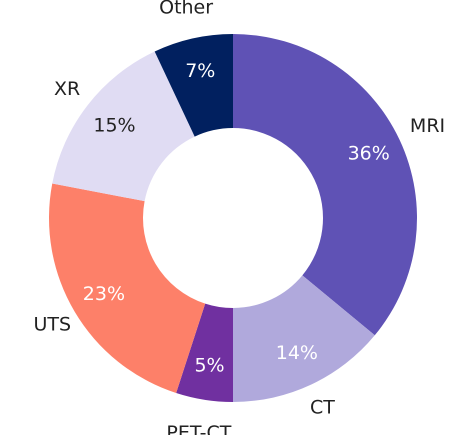 The image size is (466, 435). Describe the element at coordinates (104, 294) in the screenshot. I see `value-label: 23%` at that location.